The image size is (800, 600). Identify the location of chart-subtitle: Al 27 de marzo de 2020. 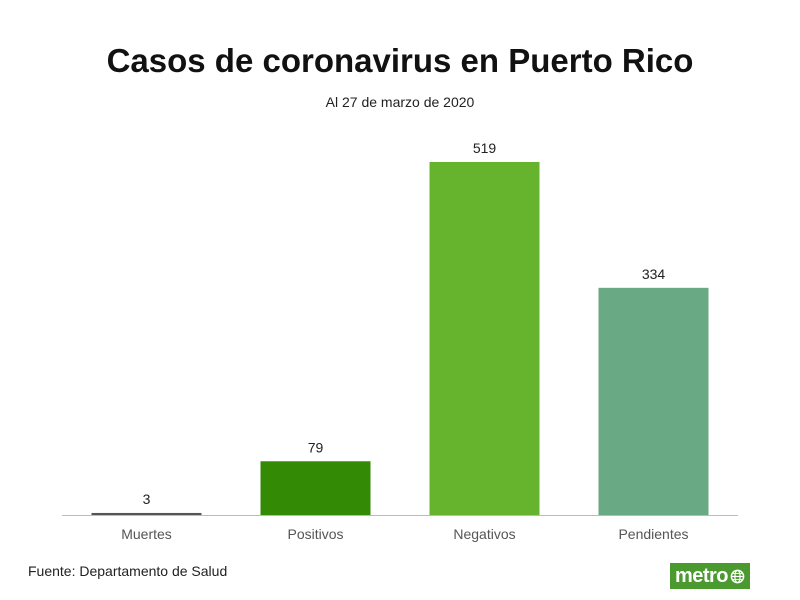
(400, 102).